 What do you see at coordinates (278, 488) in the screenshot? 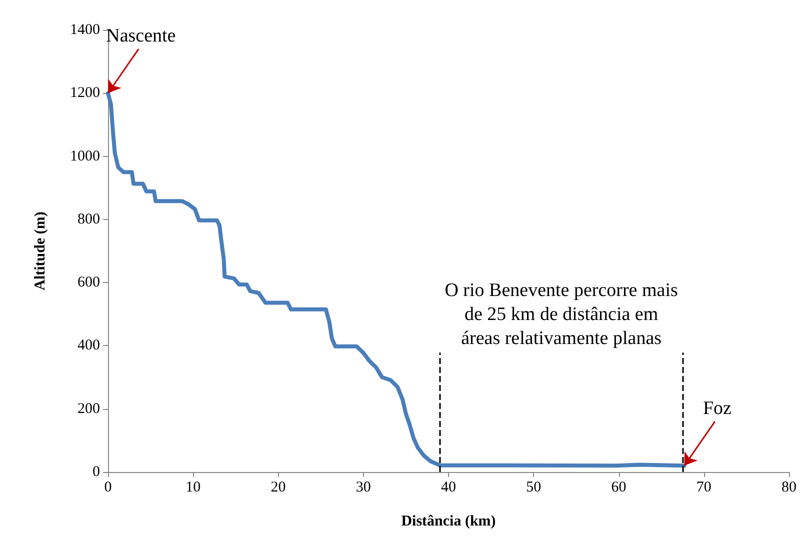
I see `x-tick-label: 20` at bounding box center [278, 488].